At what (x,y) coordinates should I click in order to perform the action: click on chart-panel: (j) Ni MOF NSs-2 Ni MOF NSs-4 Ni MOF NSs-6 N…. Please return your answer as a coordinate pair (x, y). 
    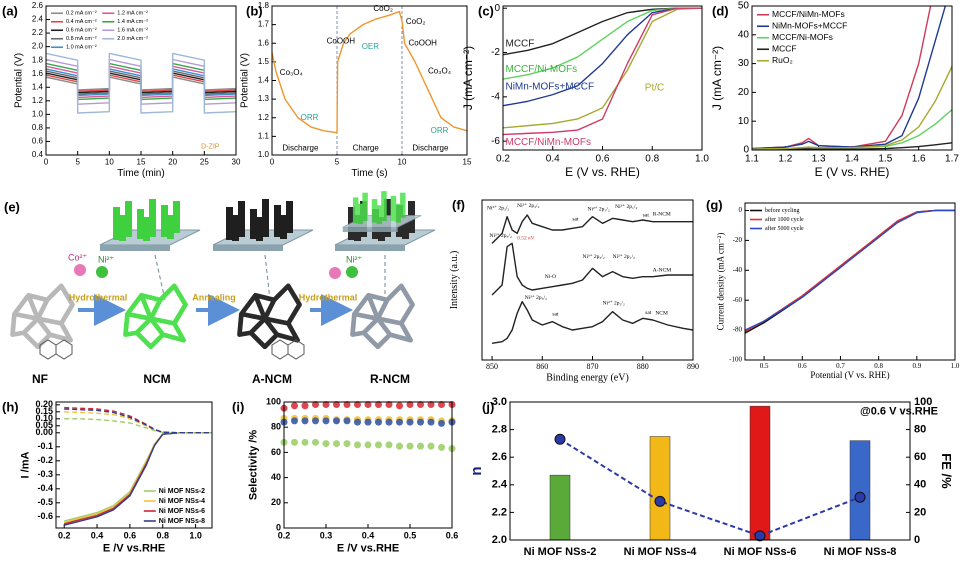
    Looking at the image, I should click on (711, 477).